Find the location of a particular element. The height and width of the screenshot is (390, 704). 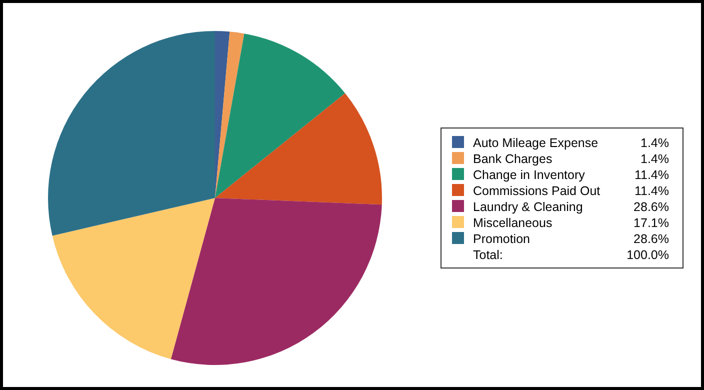

legend-label: Laundry & Cleaning is located at coordinates (528, 207).